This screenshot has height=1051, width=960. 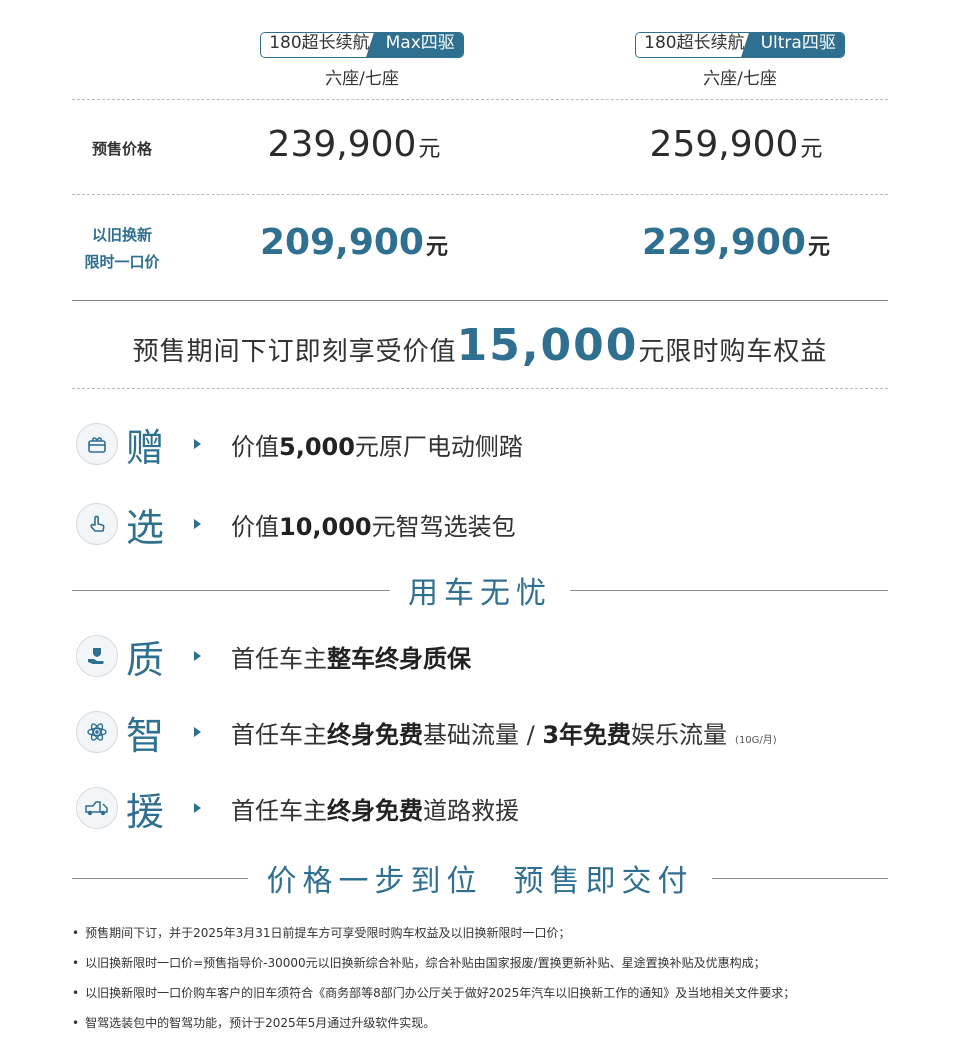 I want to click on benefit-char: 智, so click(x=145, y=735).